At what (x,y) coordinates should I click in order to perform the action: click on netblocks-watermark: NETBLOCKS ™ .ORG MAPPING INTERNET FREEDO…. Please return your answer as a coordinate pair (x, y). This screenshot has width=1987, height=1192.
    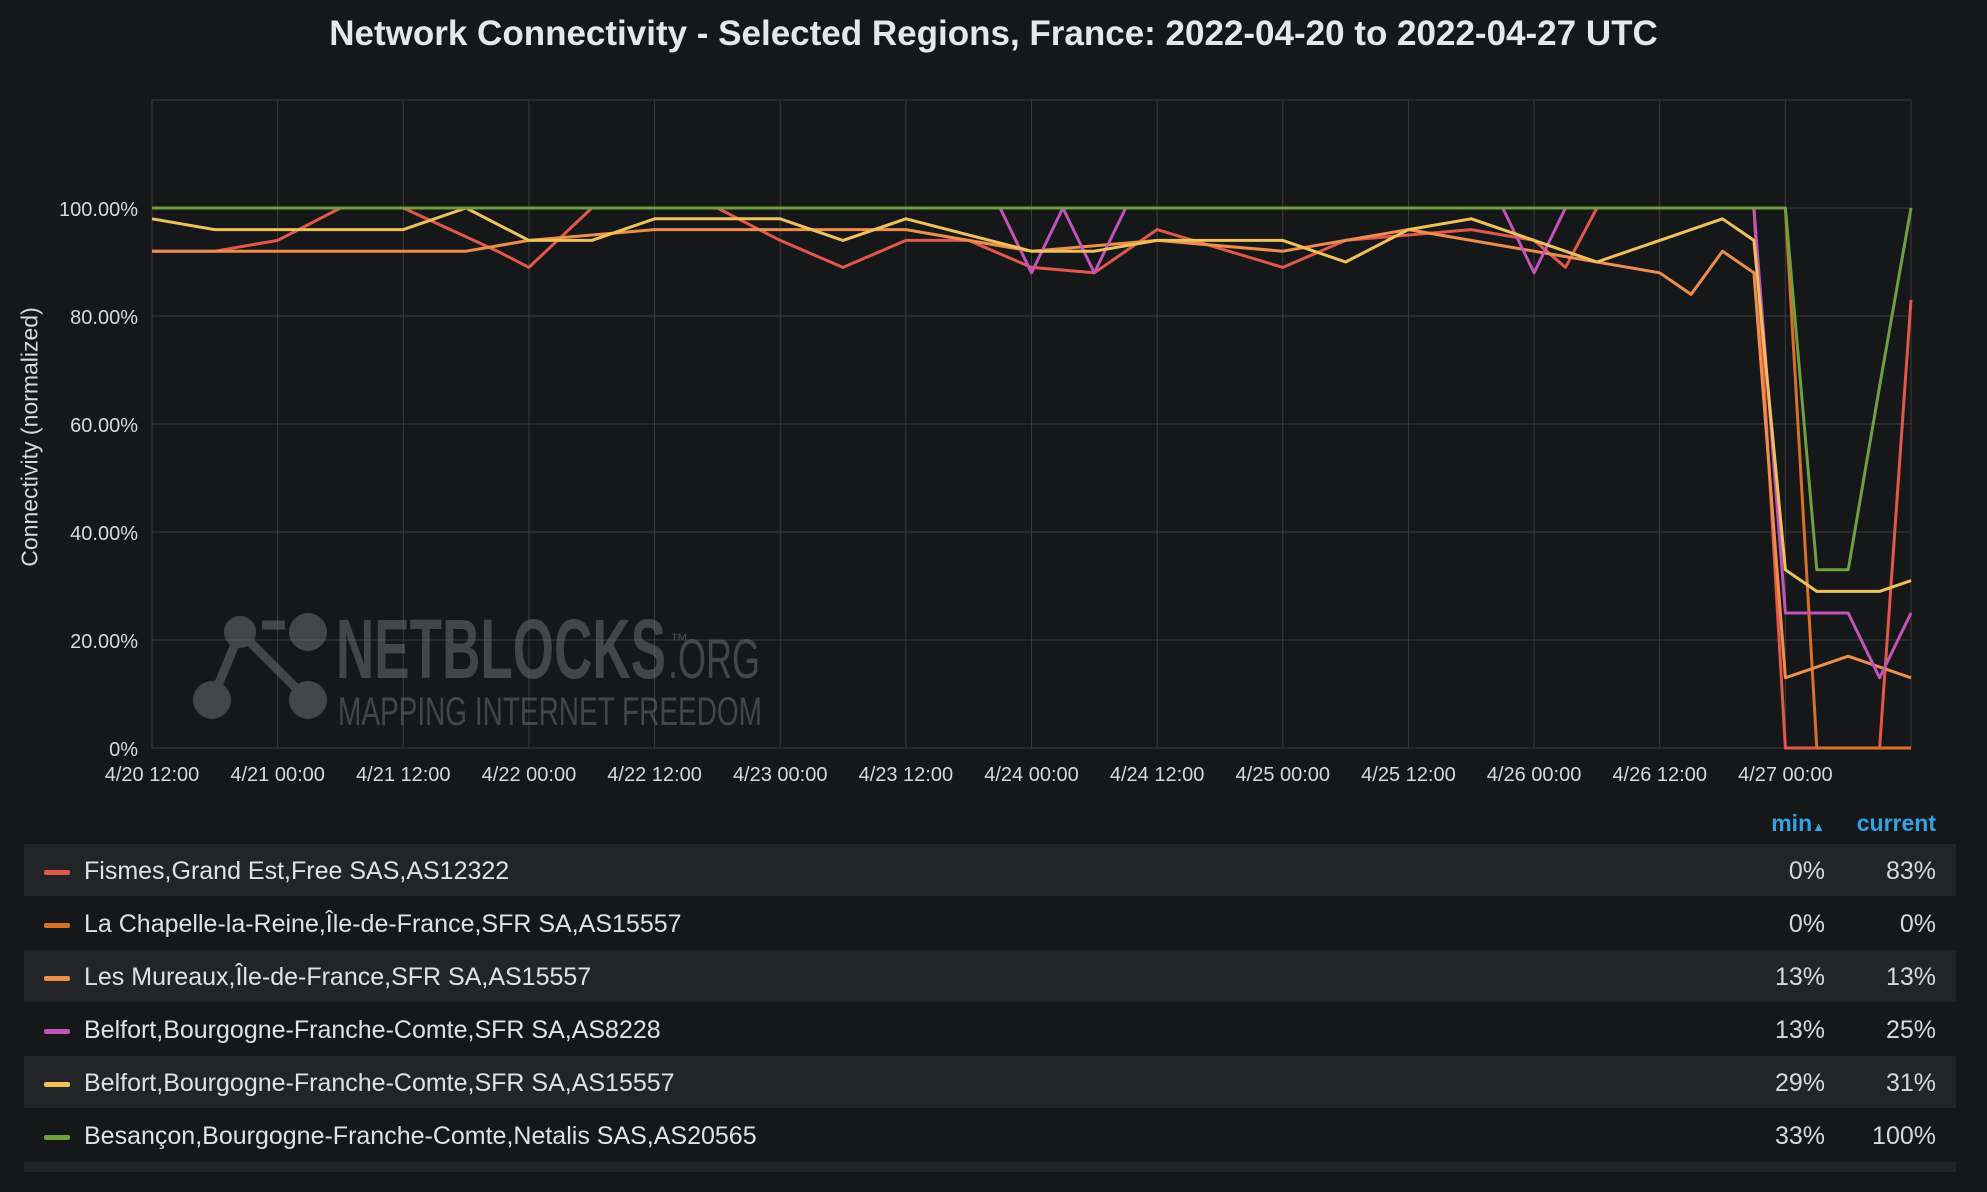
    Looking at the image, I should click on (477, 668).